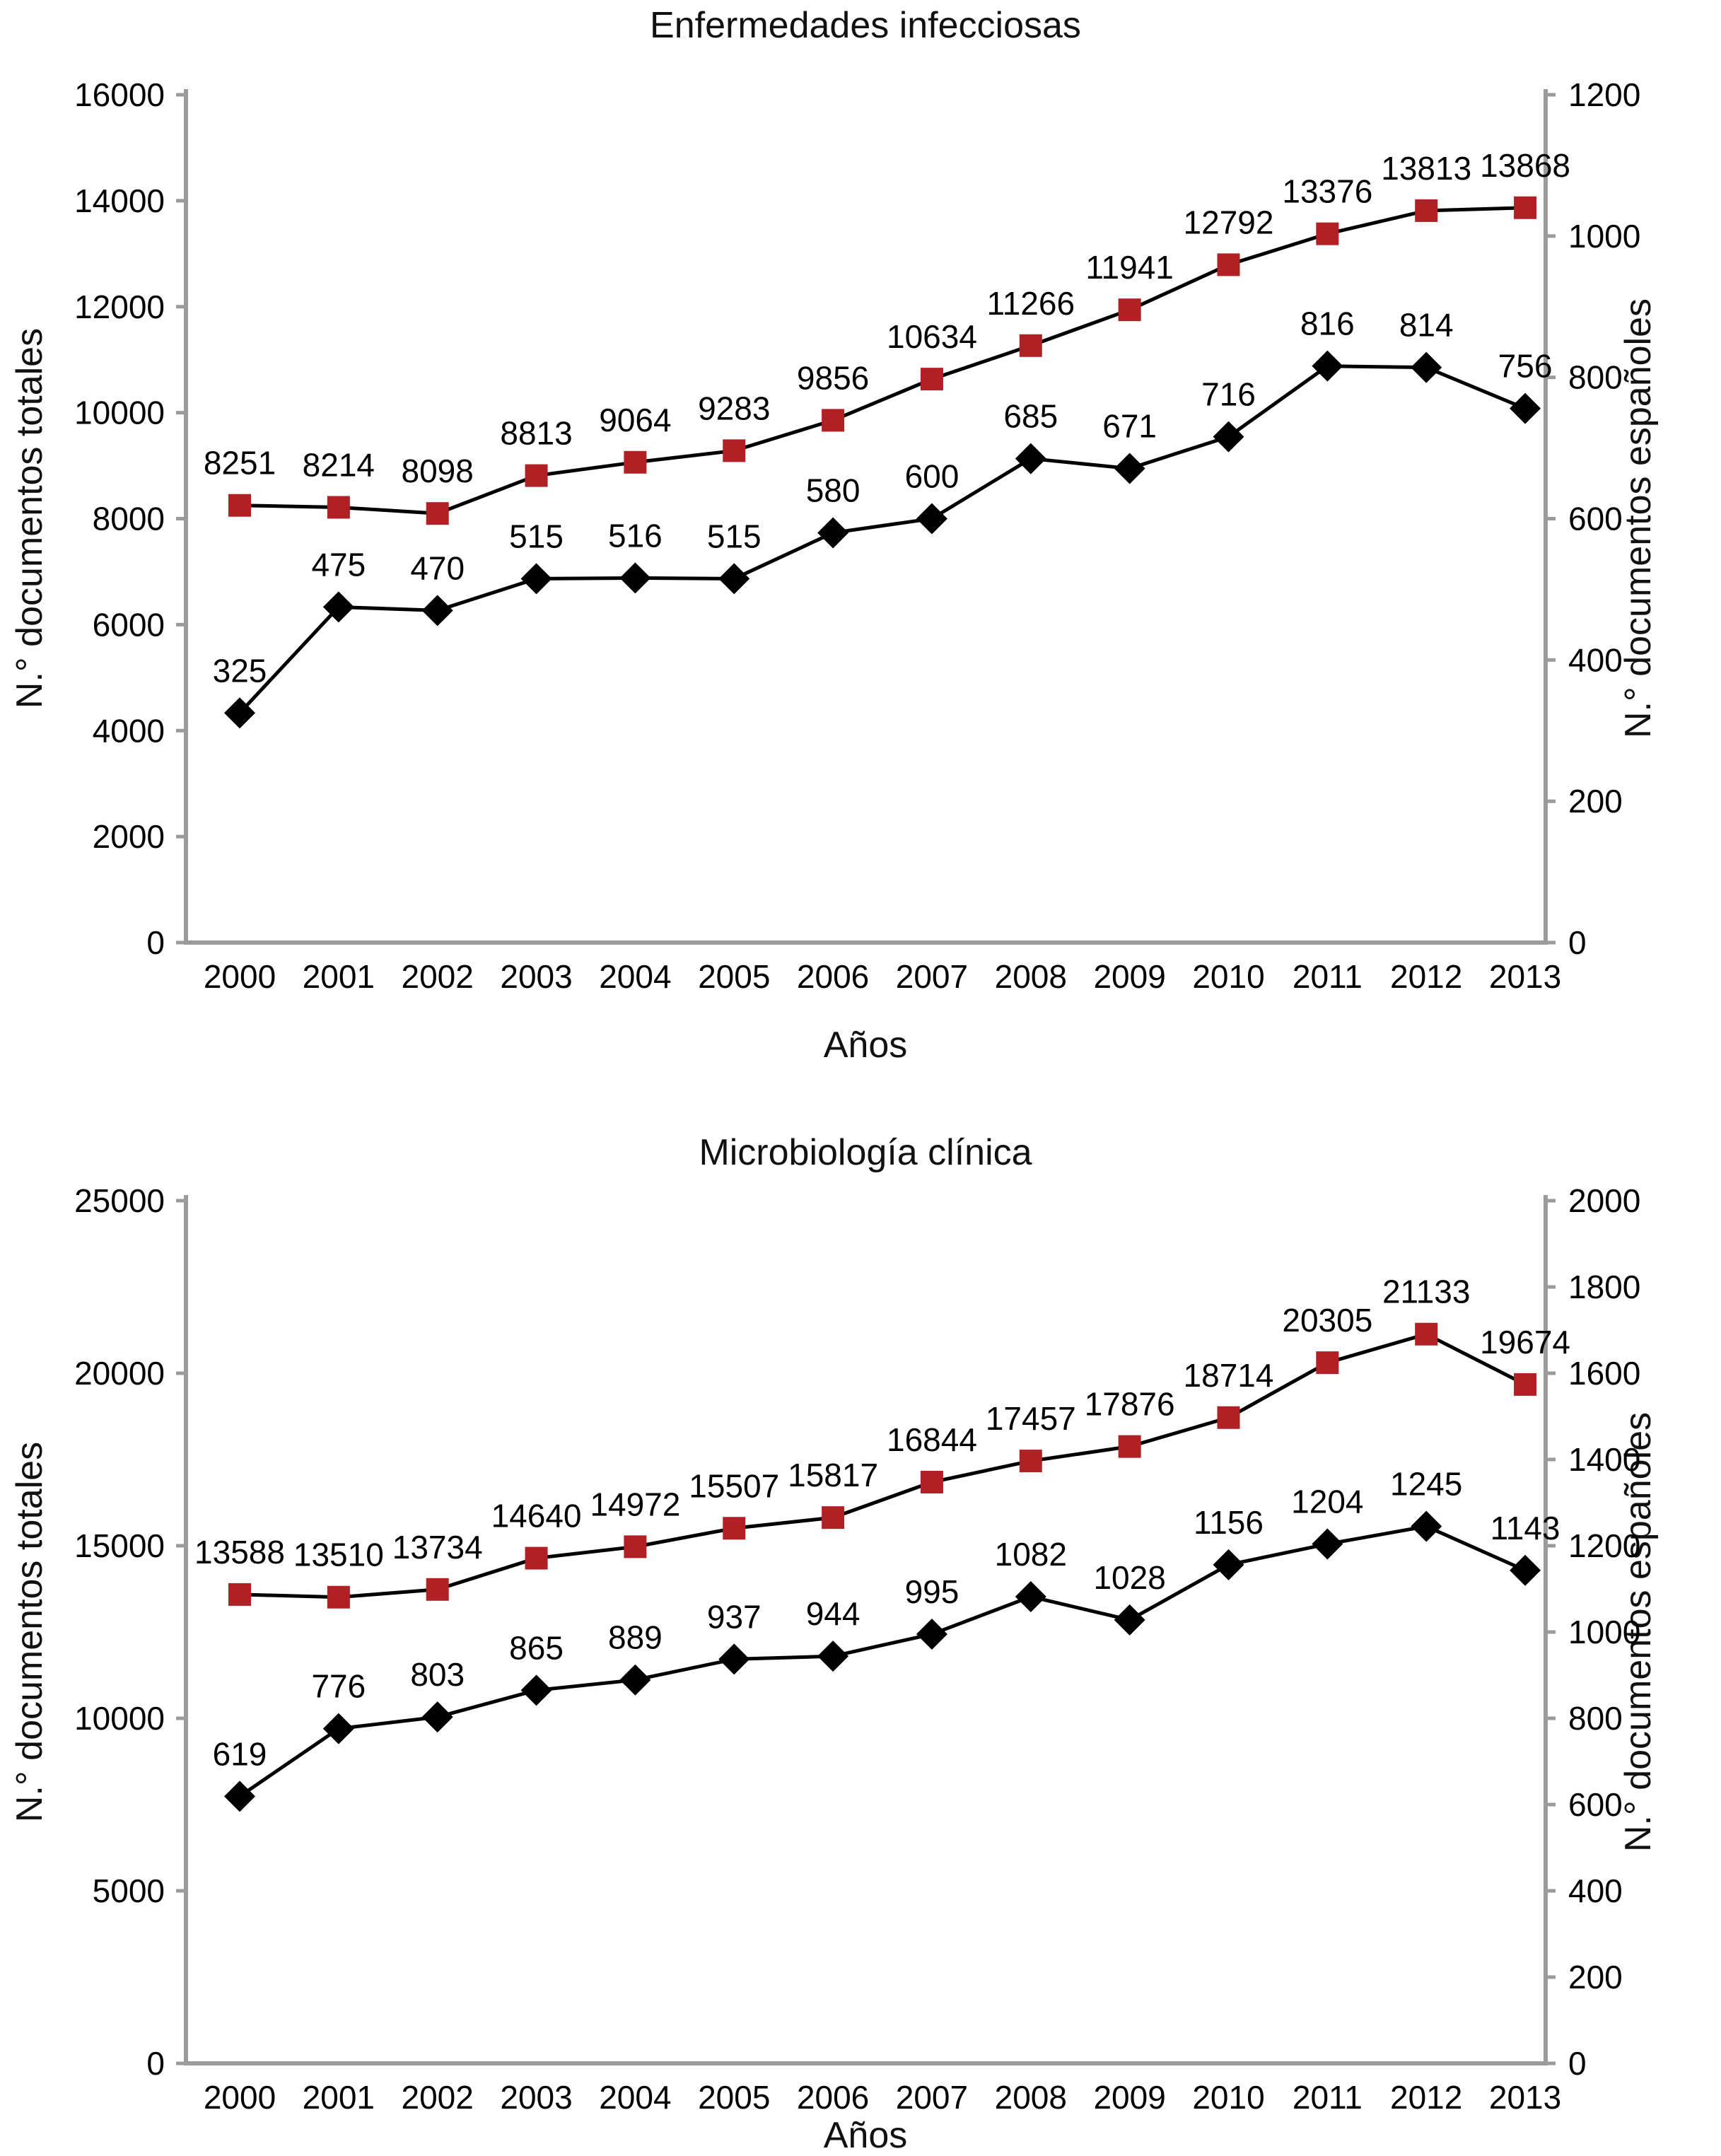 This screenshot has height=2156, width=1721. Describe the element at coordinates (119, 200) in the screenshot. I see `left-axis-tick-label: 14000` at that location.